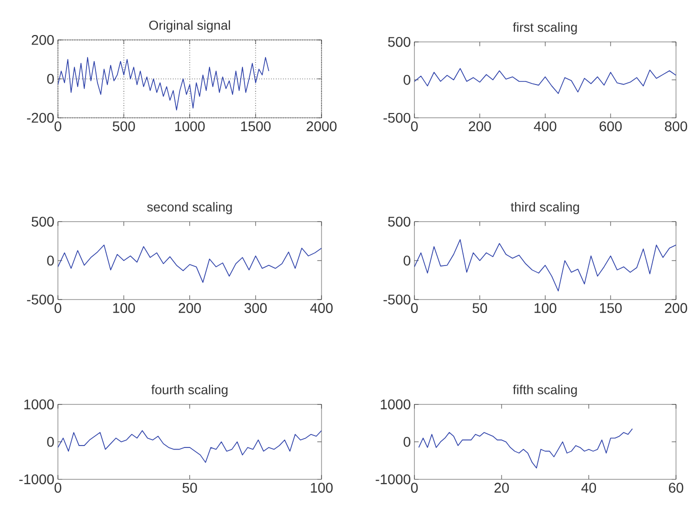 This screenshot has width=691, height=509. I want to click on x-tick-label: 20, so click(501, 487).